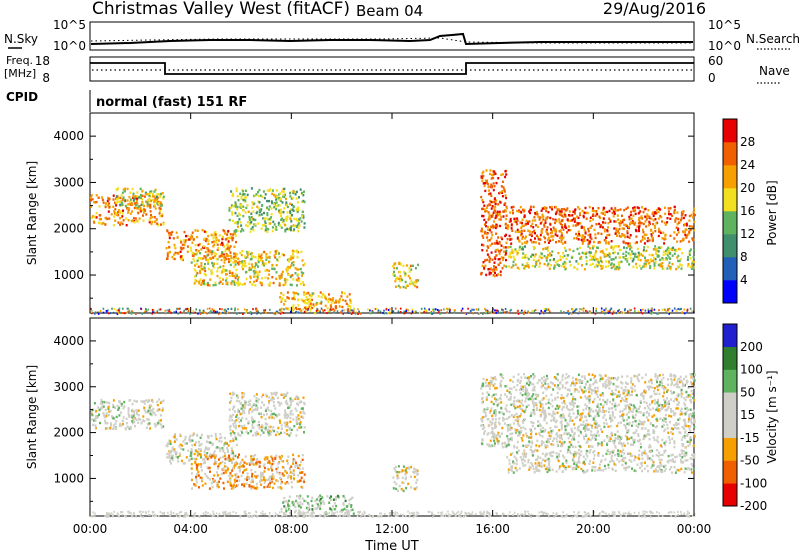 This screenshot has width=800, height=554. I want to click on nsky-panel, so click(392, 36).